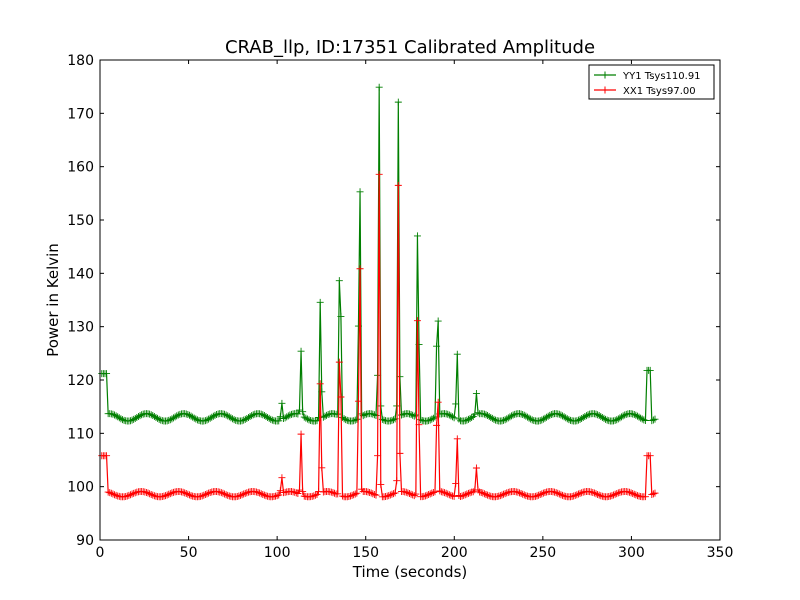  What do you see at coordinates (542, 553) in the screenshot?
I see `x-tick-label: 250` at bounding box center [542, 553].